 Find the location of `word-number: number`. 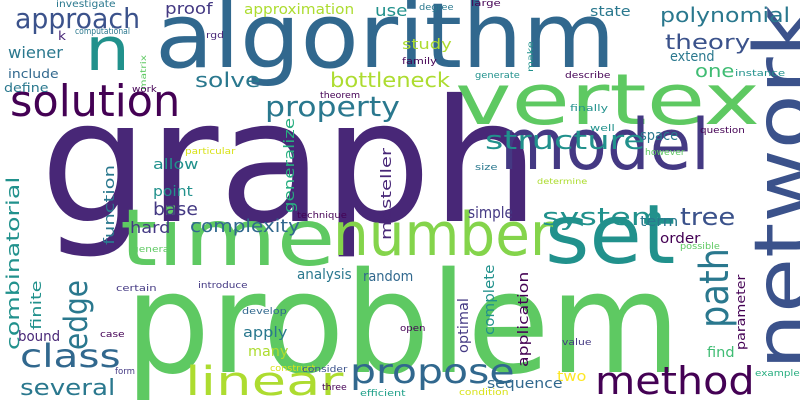

word-number: number is located at coordinates (443, 235).